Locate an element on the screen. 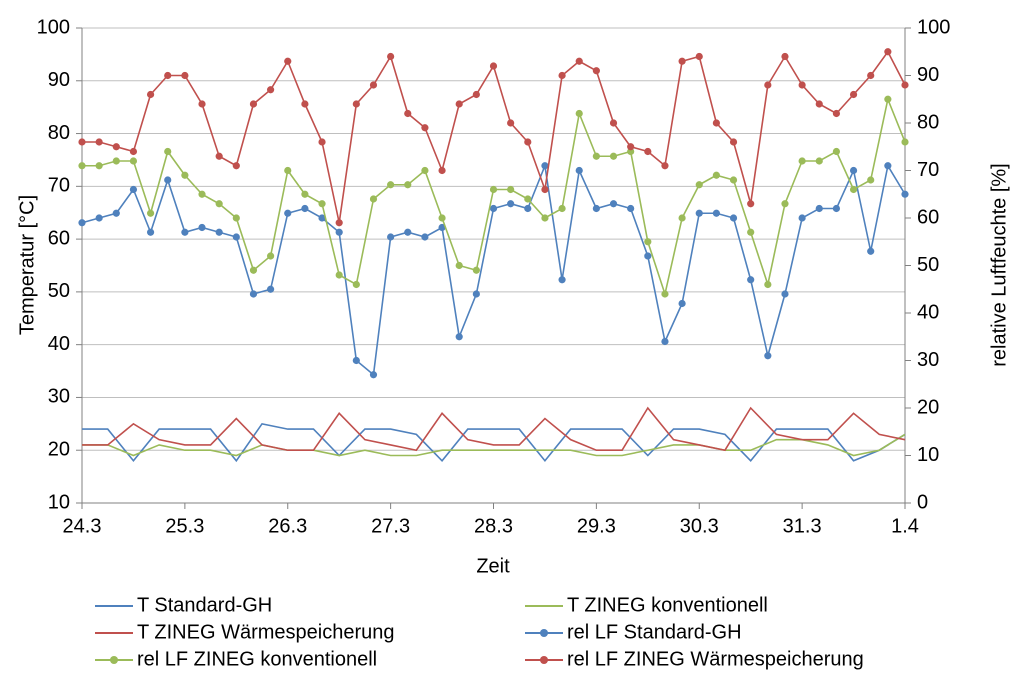 Image resolution: width=1023 pixels, height=680 pixels. x-tick-label: 25.3 is located at coordinates (184, 526).